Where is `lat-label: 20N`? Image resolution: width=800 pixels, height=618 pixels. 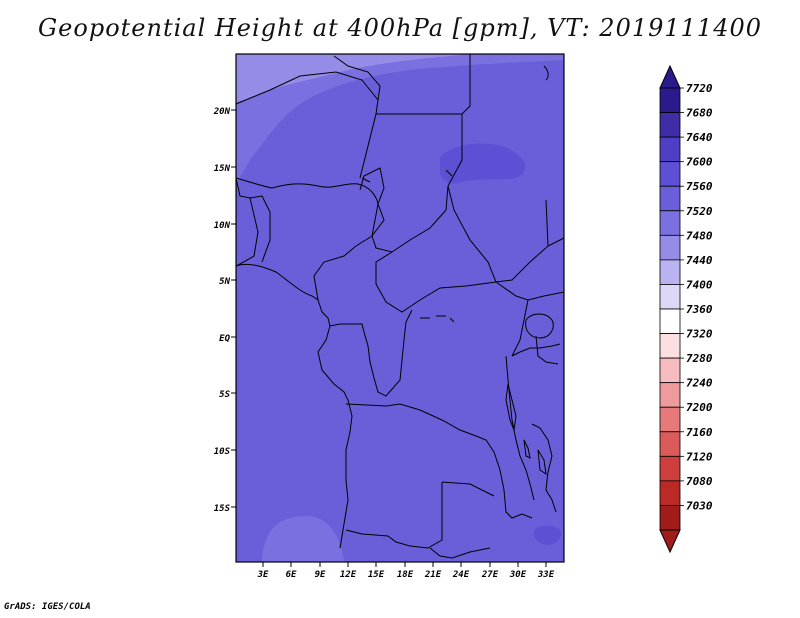 lat-label: 20N is located at coordinates (222, 112).